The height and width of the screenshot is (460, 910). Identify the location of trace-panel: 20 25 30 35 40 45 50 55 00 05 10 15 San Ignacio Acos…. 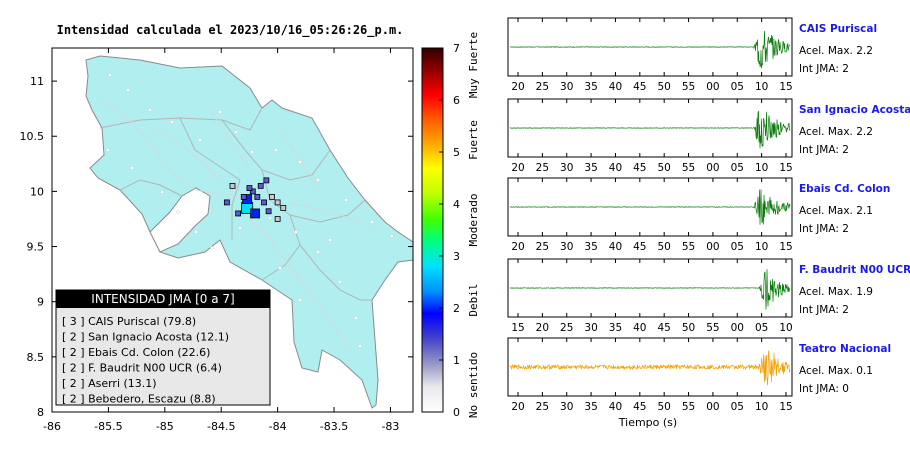
(708, 136).